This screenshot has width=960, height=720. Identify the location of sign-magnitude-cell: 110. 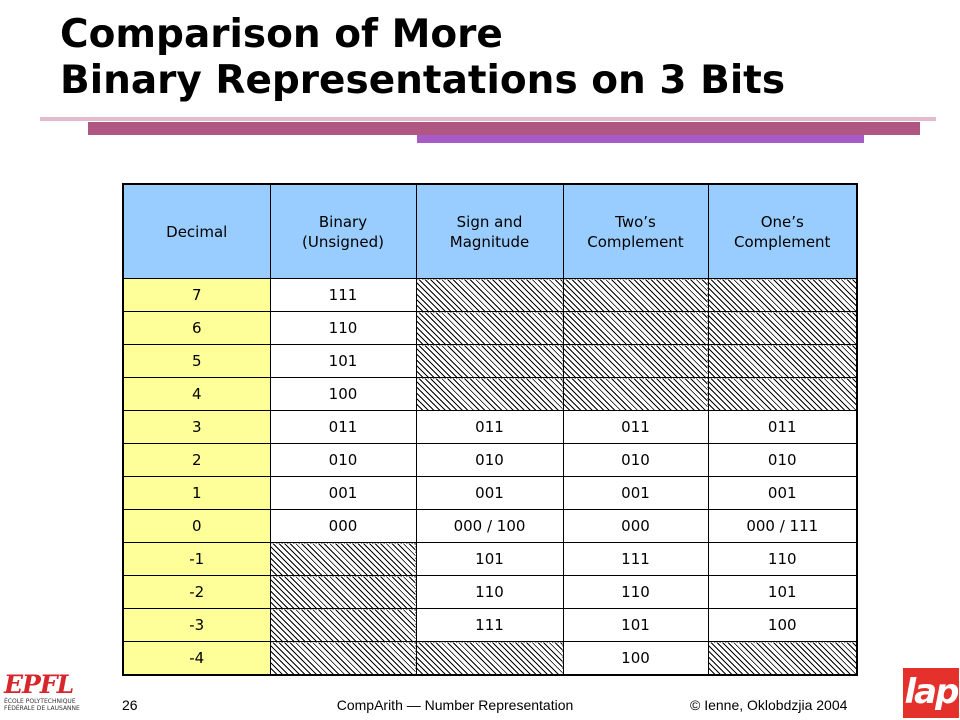
(489, 592).